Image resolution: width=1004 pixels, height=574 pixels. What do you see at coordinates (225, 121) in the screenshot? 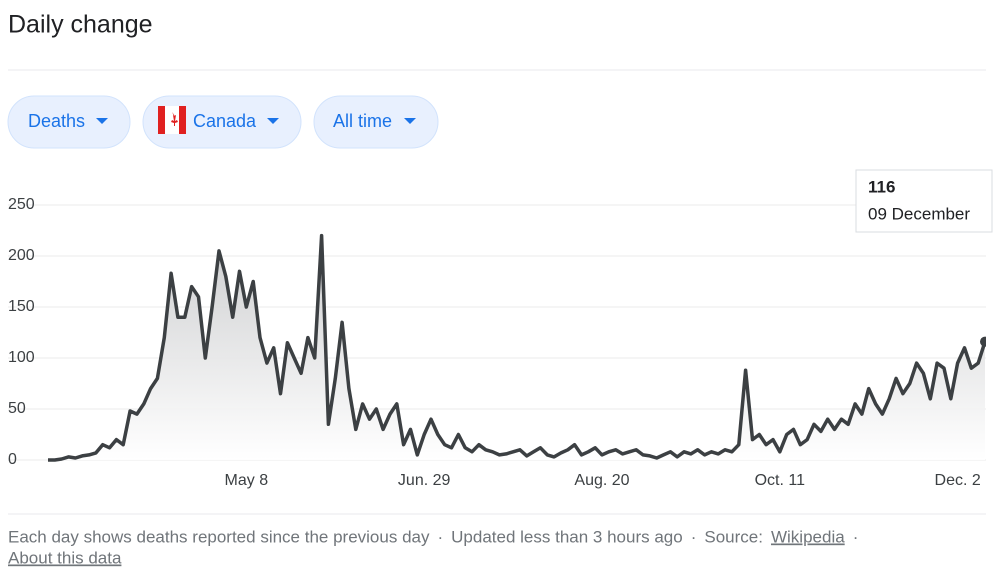
I see `chip-label: Canada` at bounding box center [225, 121].